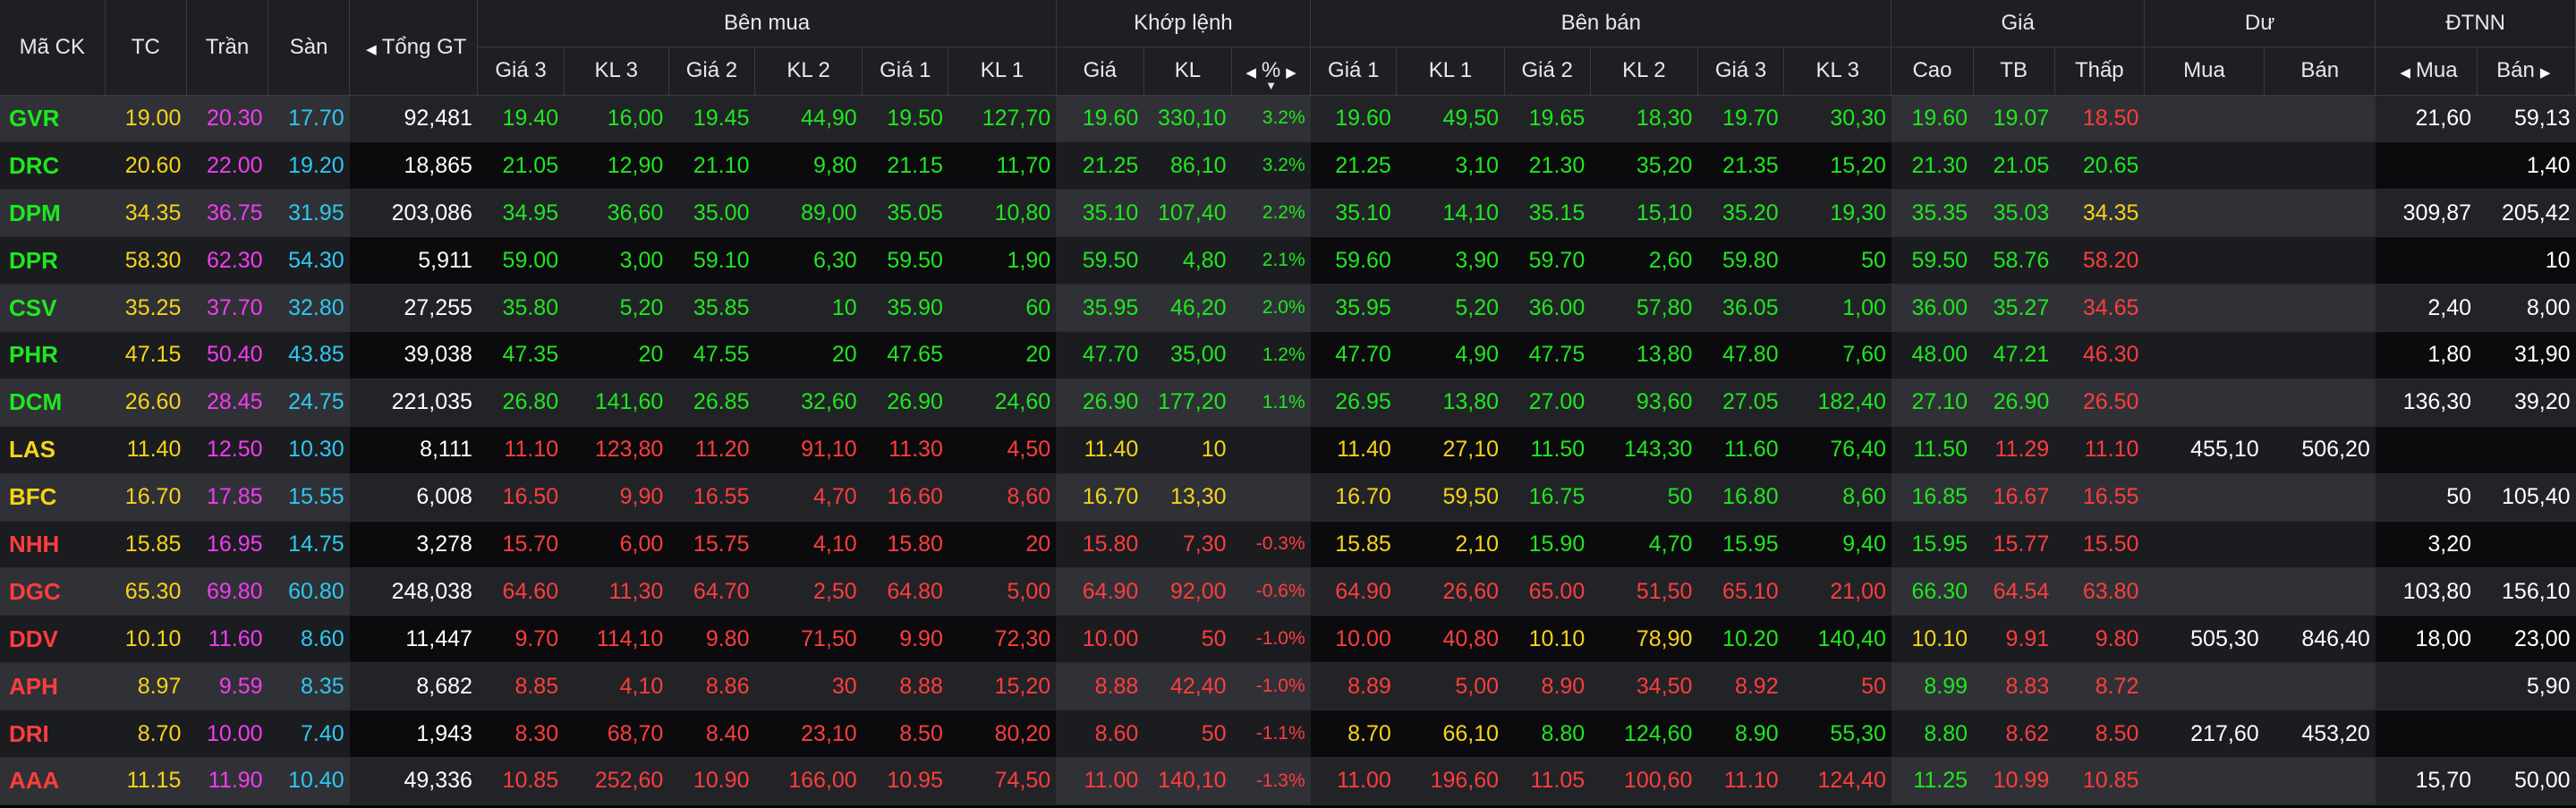 The width and height of the screenshot is (2576, 808). I want to click on col-ban-gia1-header: Giá 1, so click(1354, 72).